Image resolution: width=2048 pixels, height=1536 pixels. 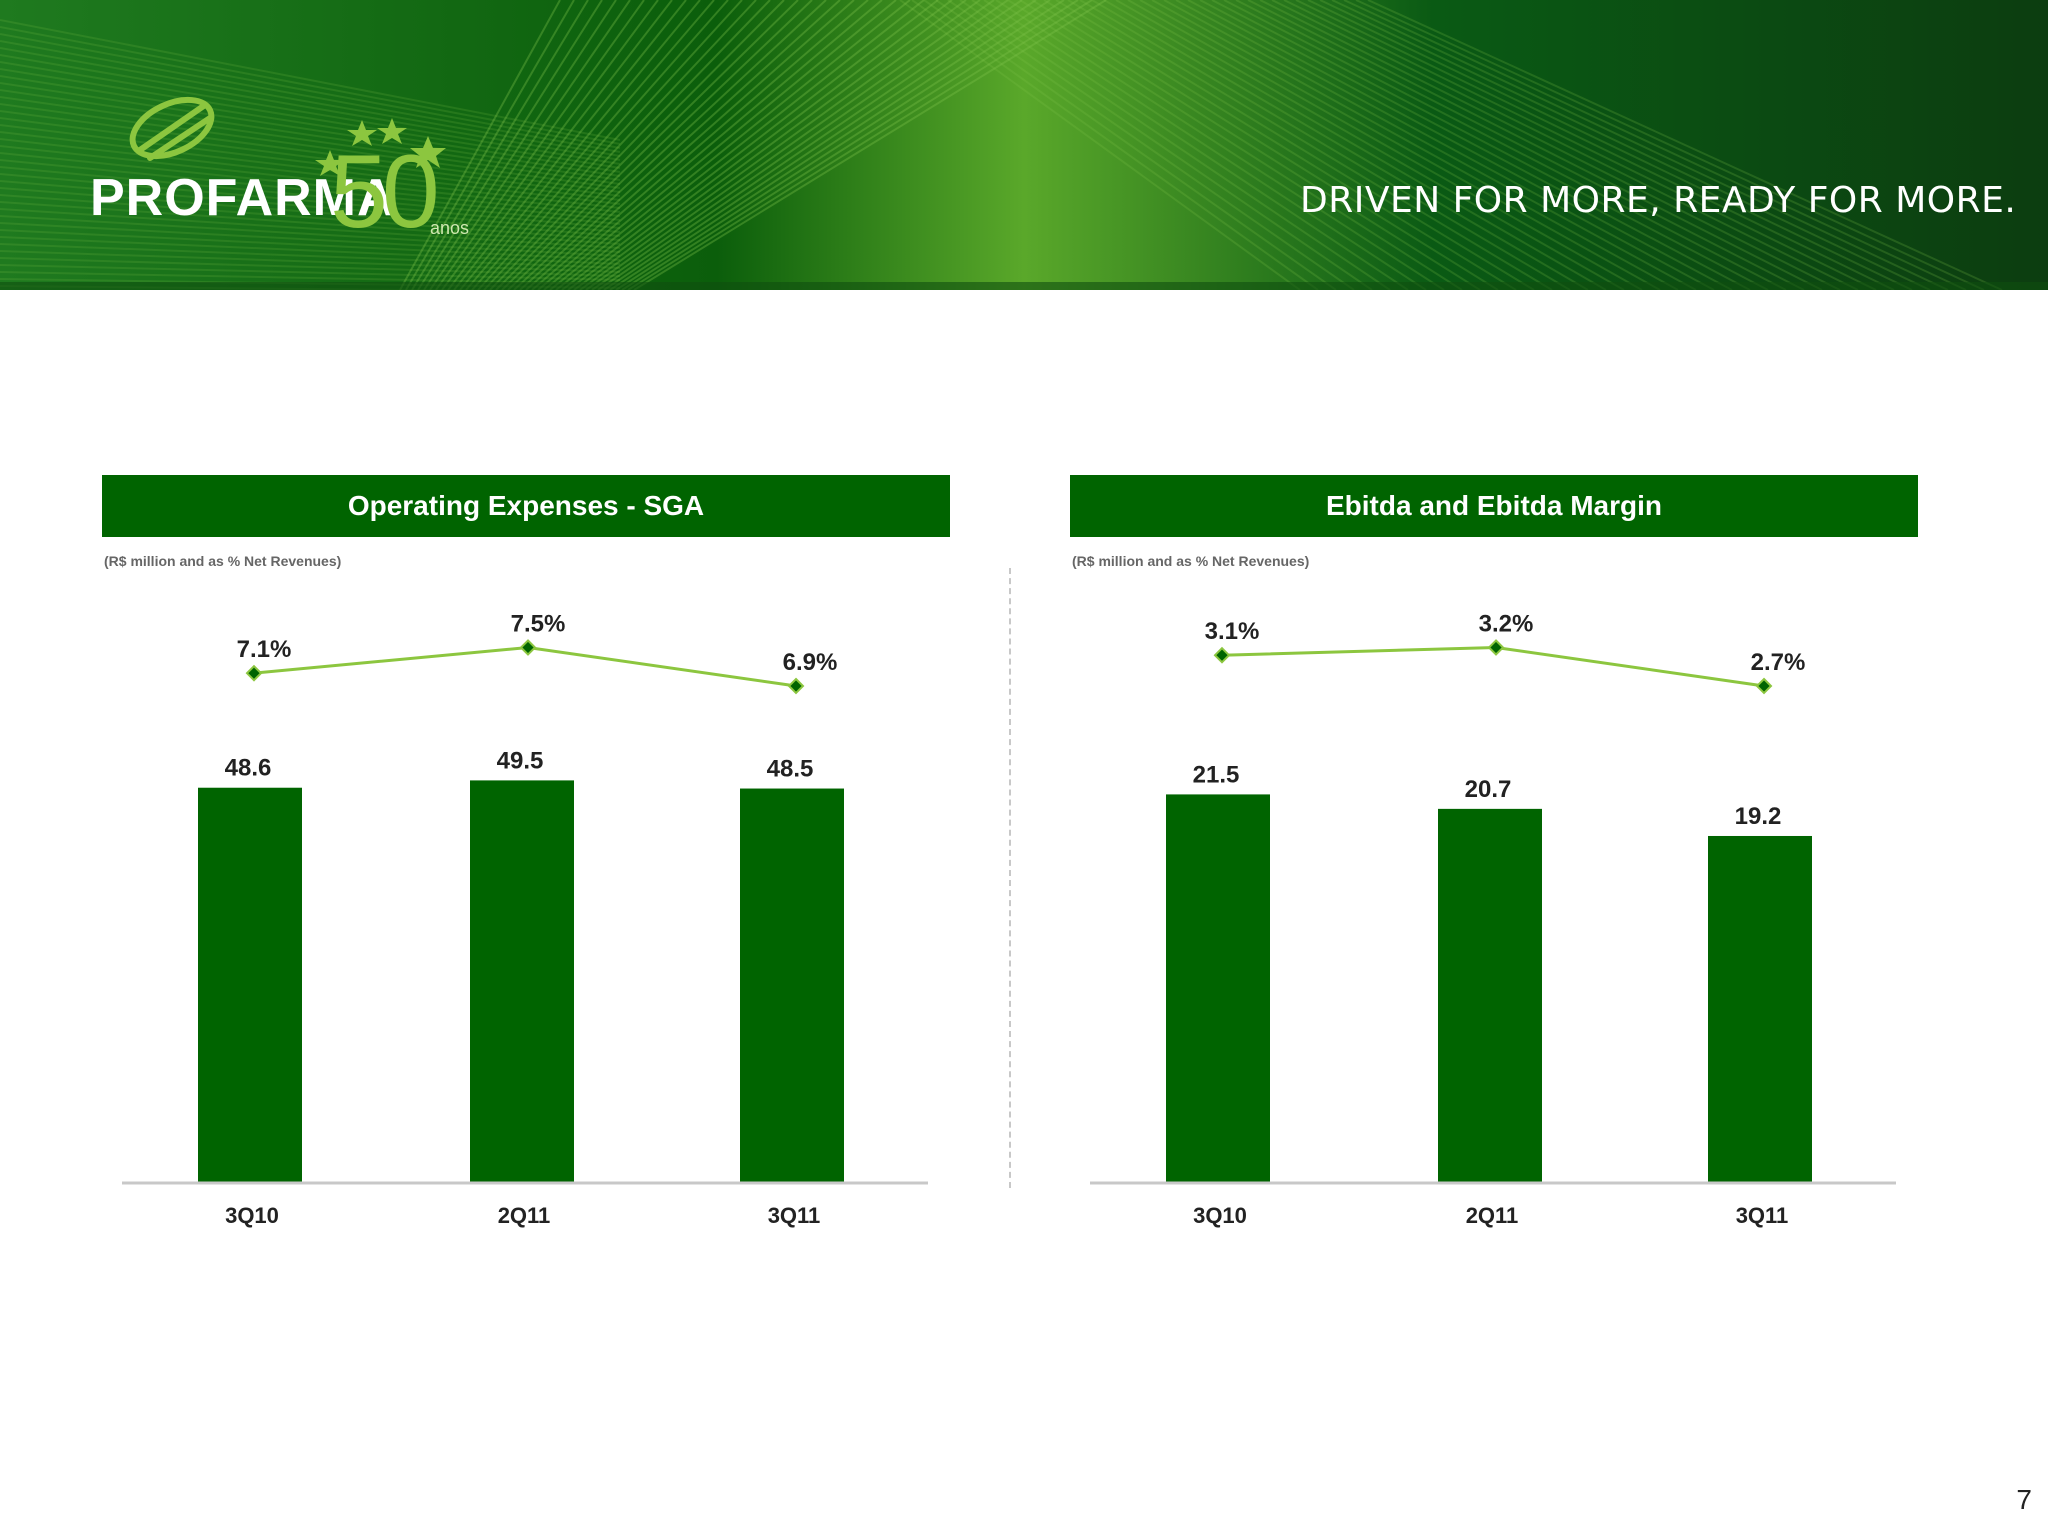 I want to click on percent-label: 3.1%, so click(x=1232, y=631).